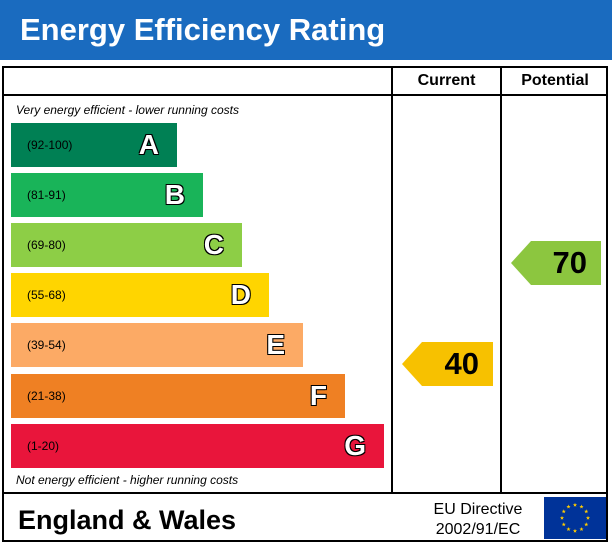  Describe the element at coordinates (43, 446) in the screenshot. I see `band-g-range: (1-20)` at that location.